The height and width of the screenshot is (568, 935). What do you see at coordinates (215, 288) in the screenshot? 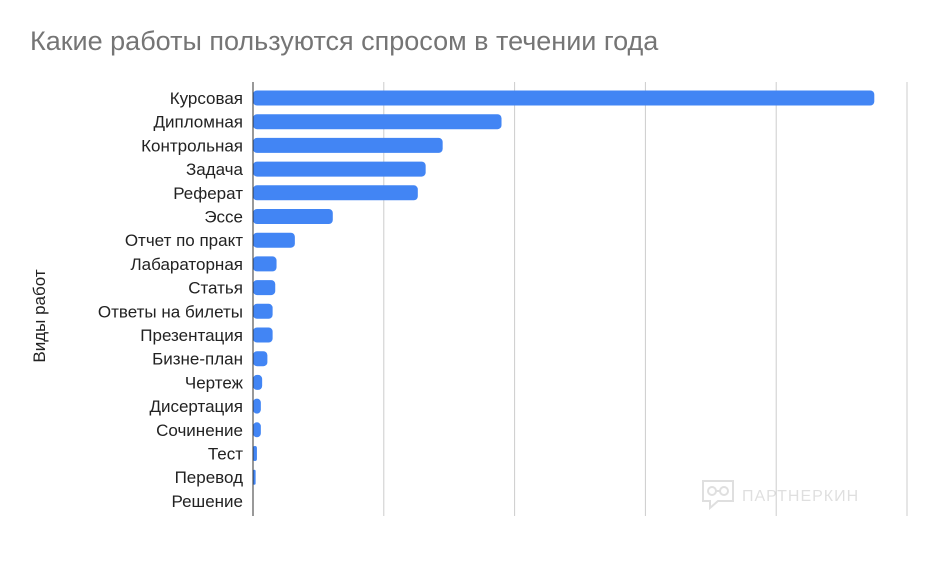
I see `category-label: Статья` at bounding box center [215, 288].